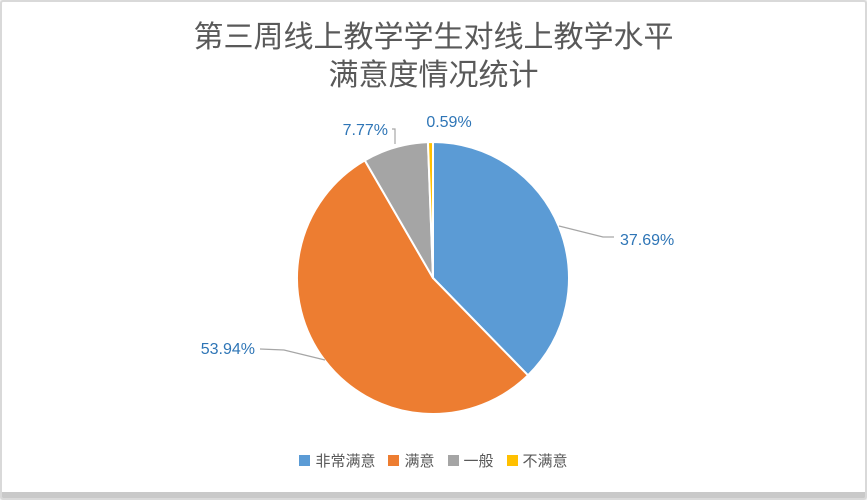  Describe the element at coordinates (478, 461) in the screenshot. I see `legend-label: 一般` at that location.